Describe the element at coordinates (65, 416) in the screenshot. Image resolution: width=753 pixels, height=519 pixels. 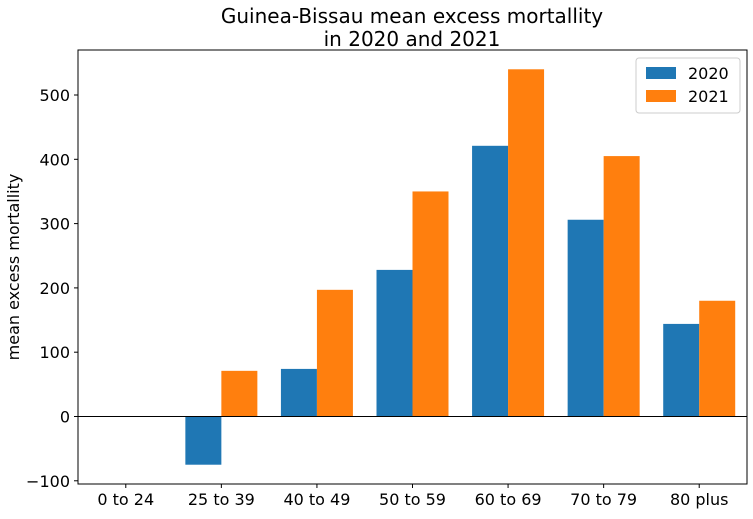
I see `y-tick-label: 0` at that location.